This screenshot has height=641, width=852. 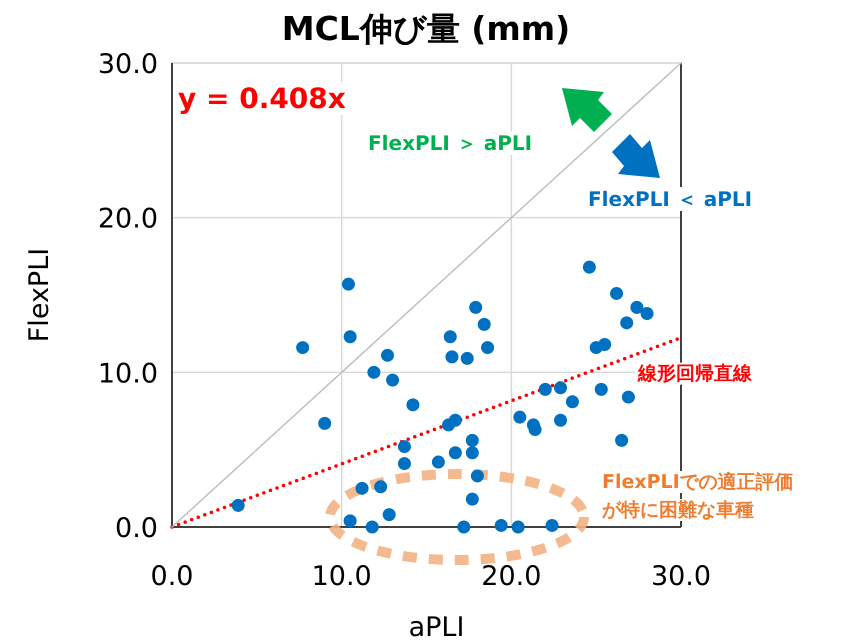 What do you see at coordinates (450, 143) in the screenshot?
I see `annotation: FlexPLI ＞ aPLI` at bounding box center [450, 143].